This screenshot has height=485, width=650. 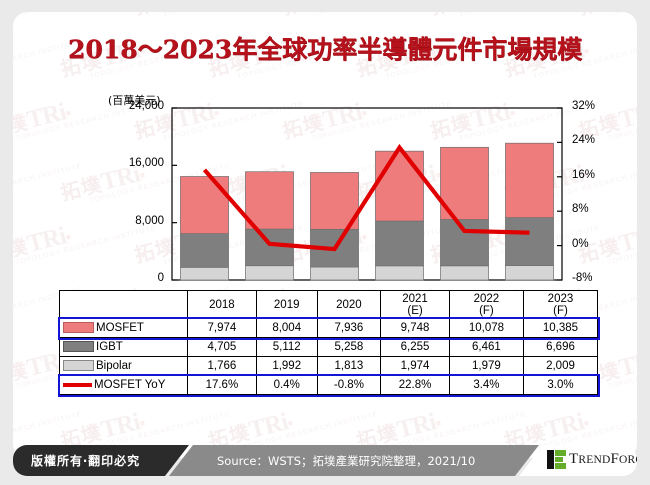 What do you see at coordinates (325, 49) in the screenshot?
I see `page-title: 2018～2023年全球功率半導體元件市場規模` at bounding box center [325, 49].